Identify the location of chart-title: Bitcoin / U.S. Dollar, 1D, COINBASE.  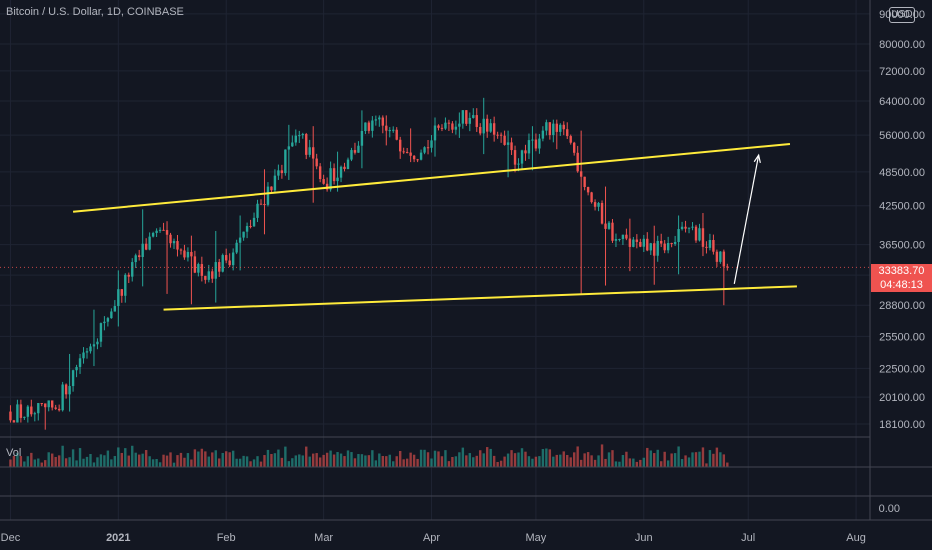
(95, 12).